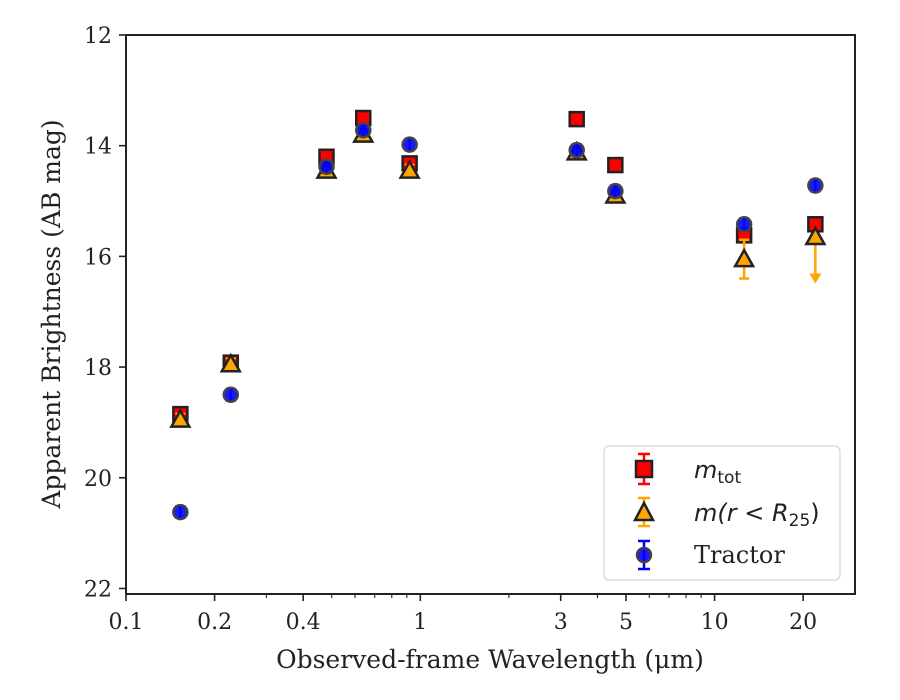 The image size is (900, 700). Describe the element at coordinates (51, 314) in the screenshot. I see `y-axis-title: Apparent Brightness (AB mag)` at that location.